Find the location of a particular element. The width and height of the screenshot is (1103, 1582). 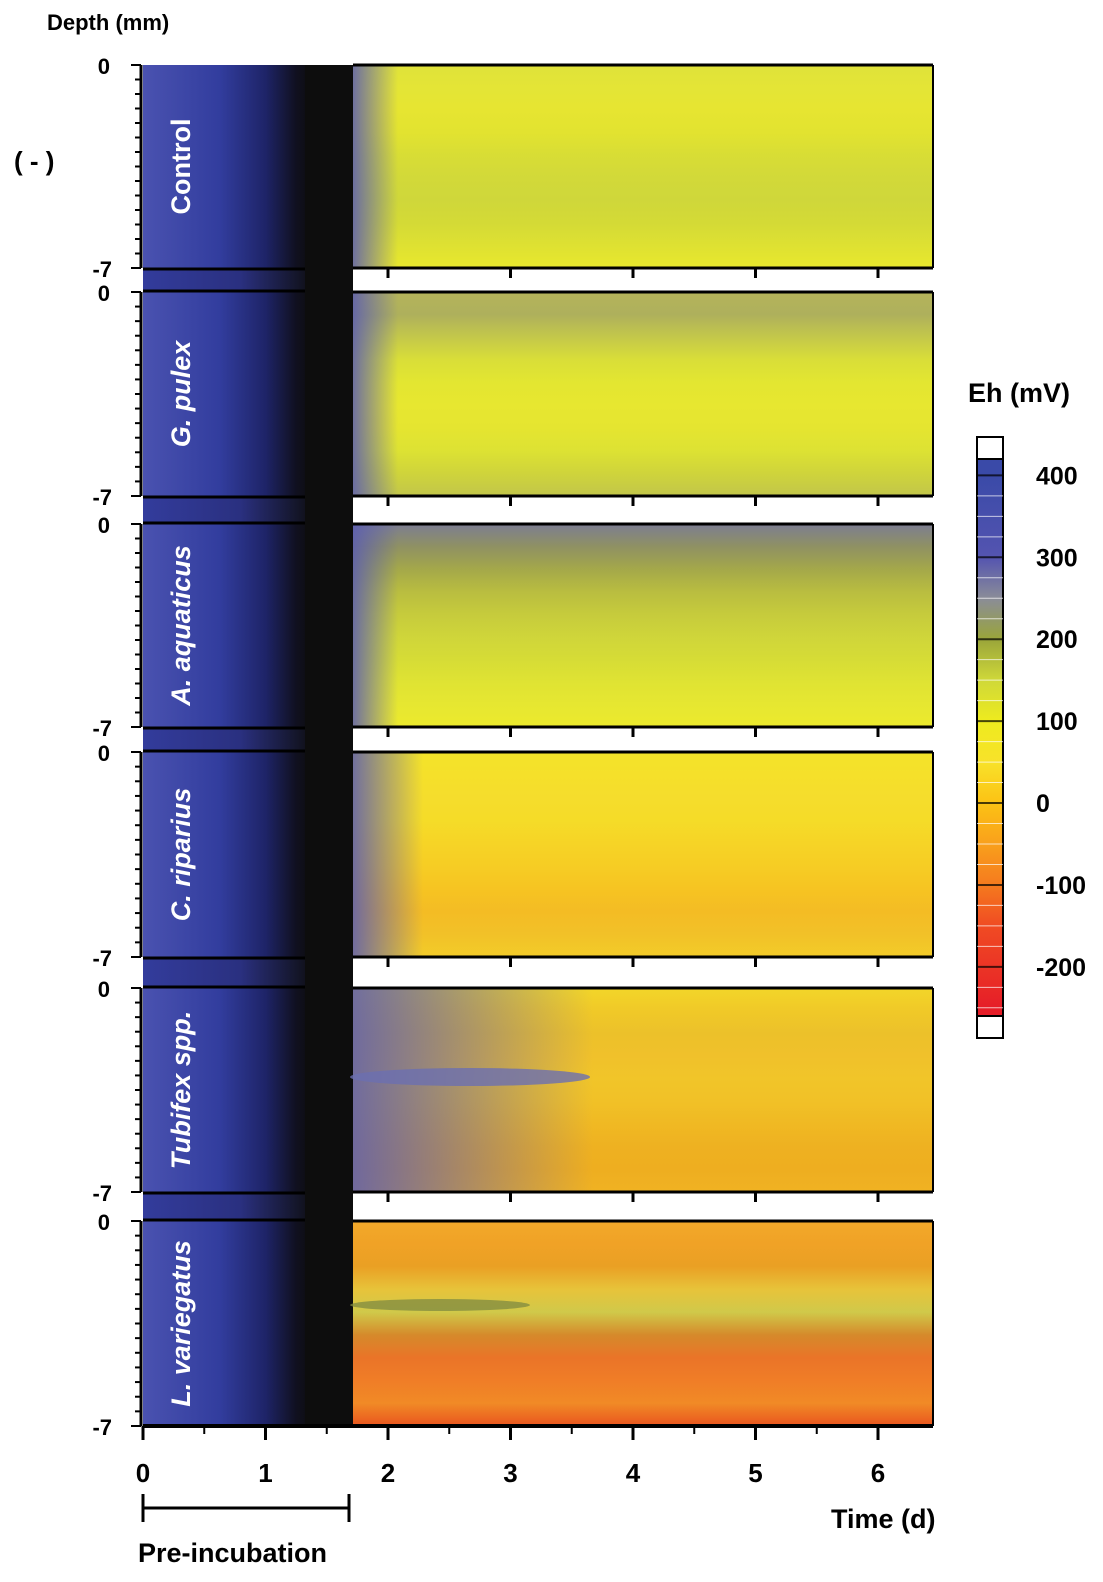

oxic-band is located at coordinates (440, 1305).